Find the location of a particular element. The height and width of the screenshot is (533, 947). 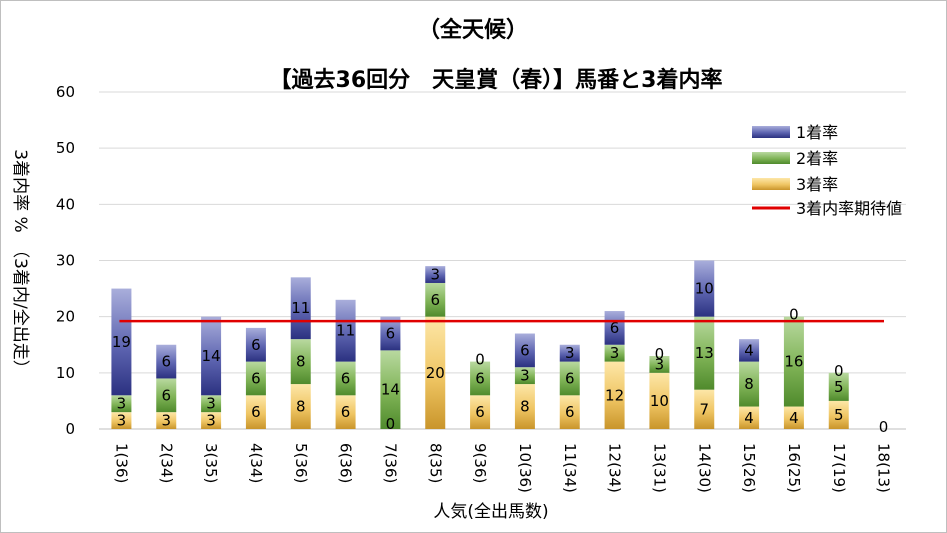

data-label-1st: 11 is located at coordinates (300, 308).